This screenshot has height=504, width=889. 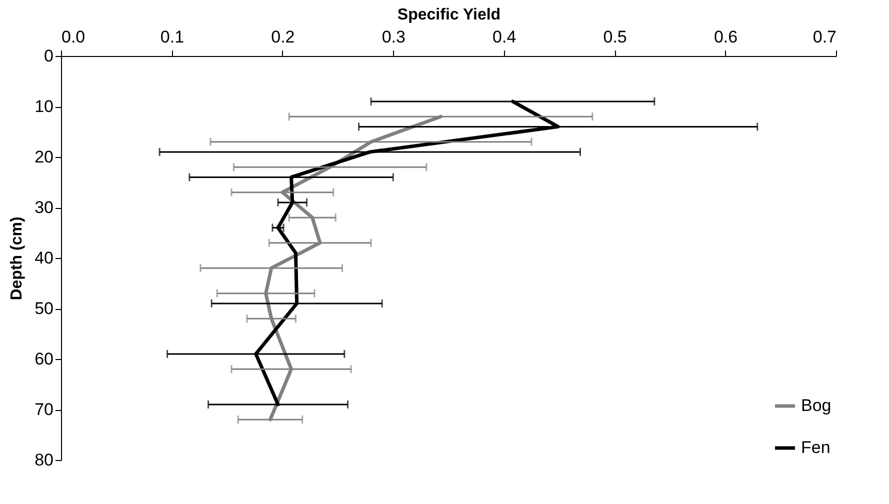 I want to click on x-tick-label: 0.4, so click(x=504, y=37).